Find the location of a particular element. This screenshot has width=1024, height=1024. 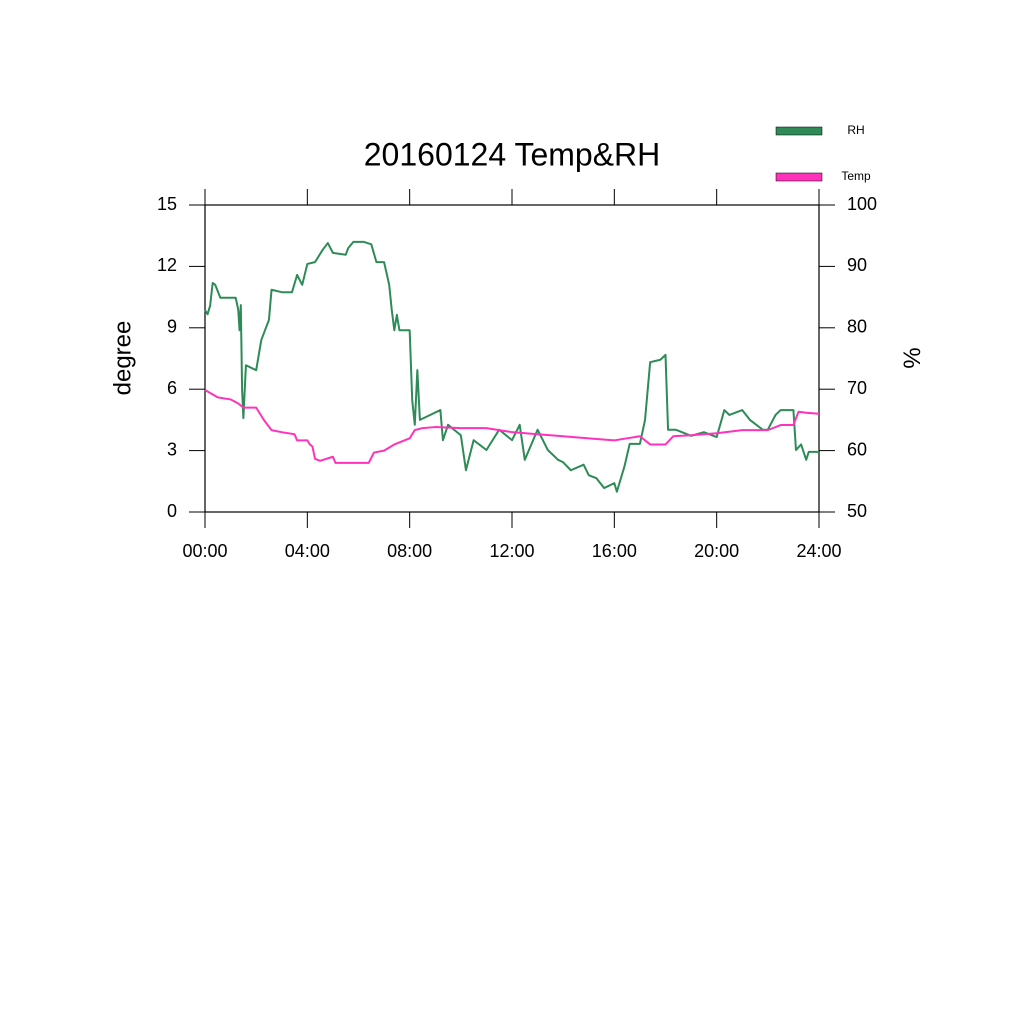

legend-label: Temp is located at coordinates (856, 176).